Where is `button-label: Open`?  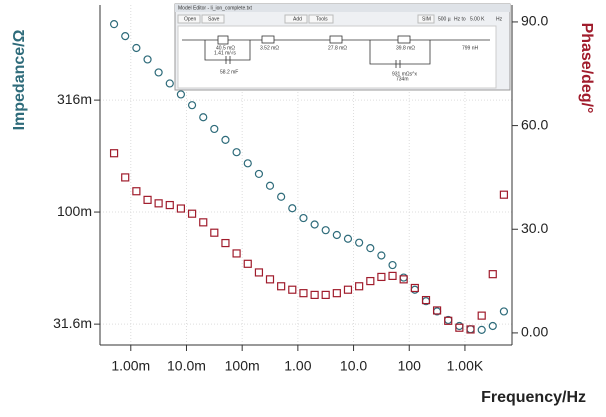
button-label: Open is located at coordinates (190, 19).